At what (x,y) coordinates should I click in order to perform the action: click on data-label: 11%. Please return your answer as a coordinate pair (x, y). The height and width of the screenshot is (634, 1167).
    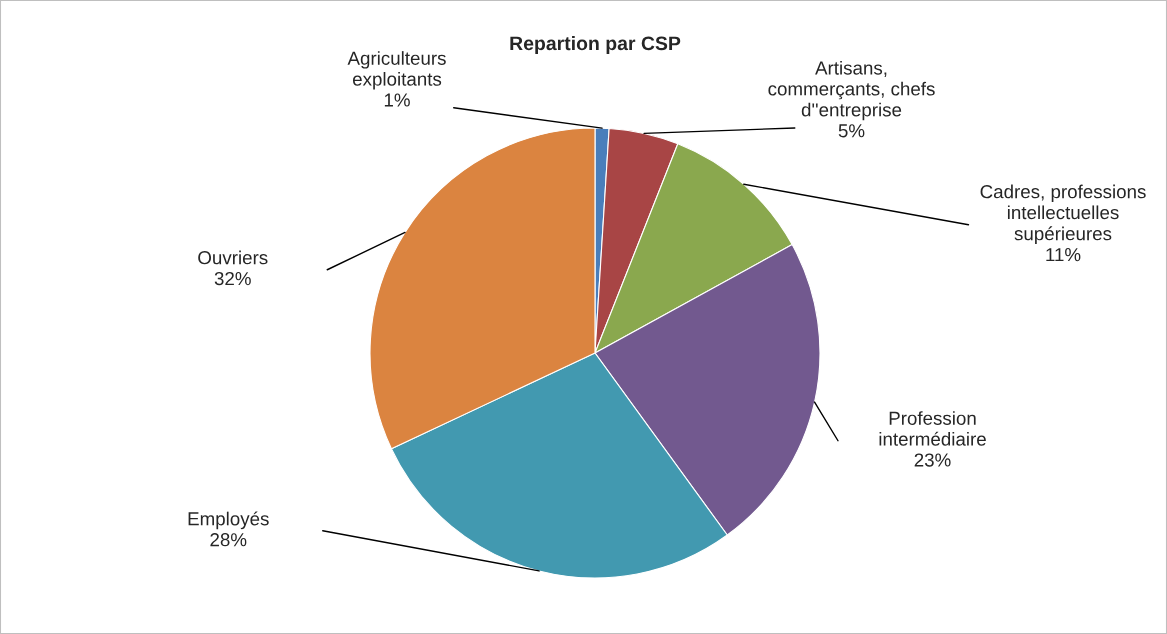
    Looking at the image, I should click on (1063, 255).